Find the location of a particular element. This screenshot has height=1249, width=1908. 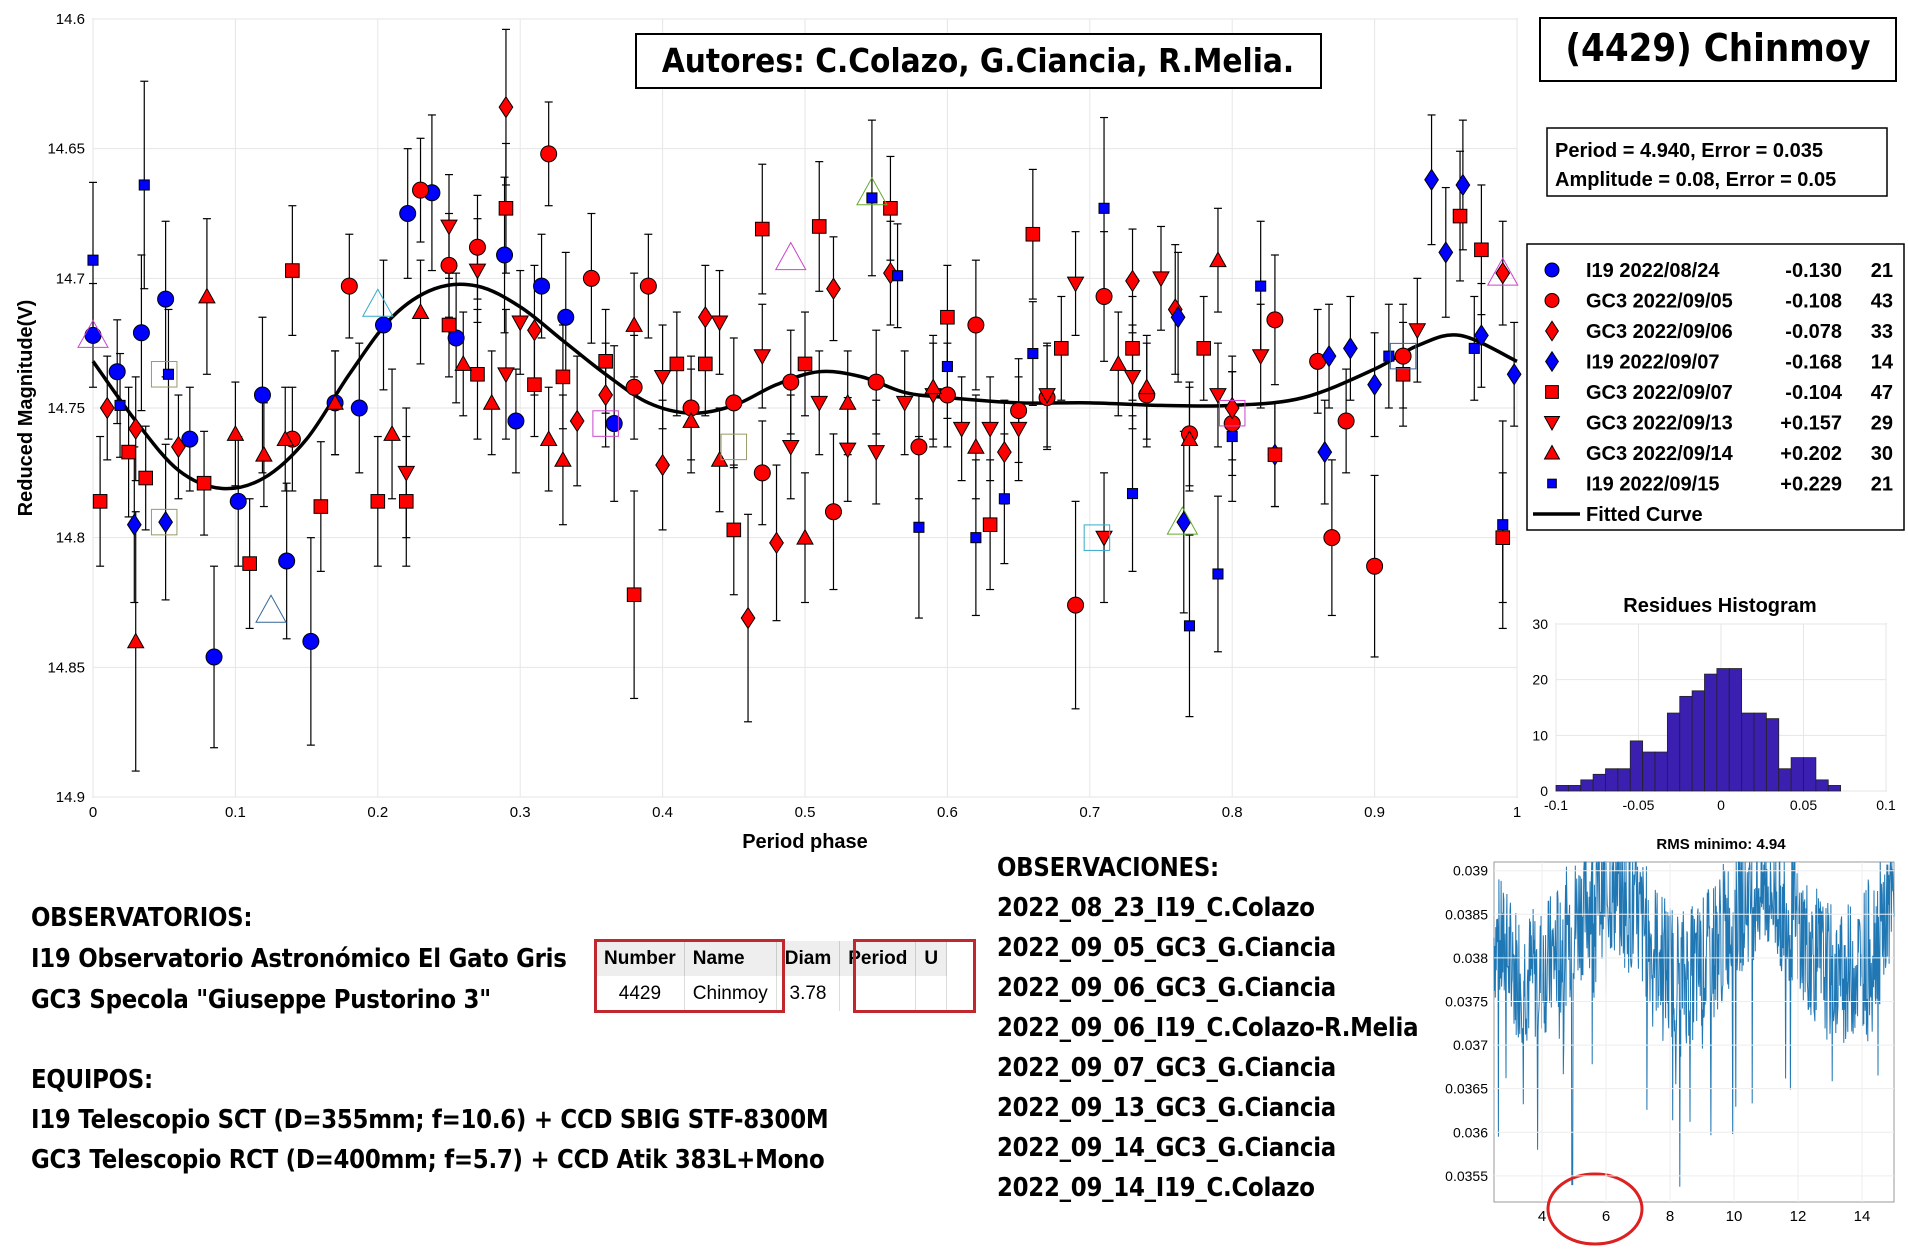

x-tick-label: 0.7 is located at coordinates (1089, 812).